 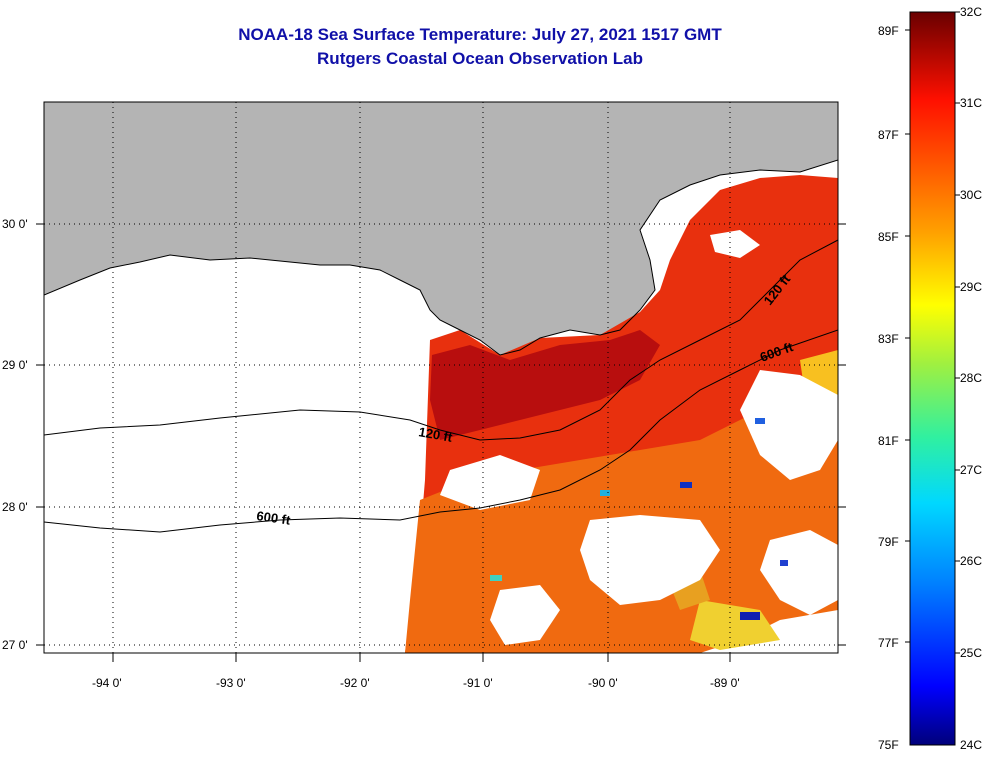 I want to click on lon-label: -90 0', so click(x=603, y=683).